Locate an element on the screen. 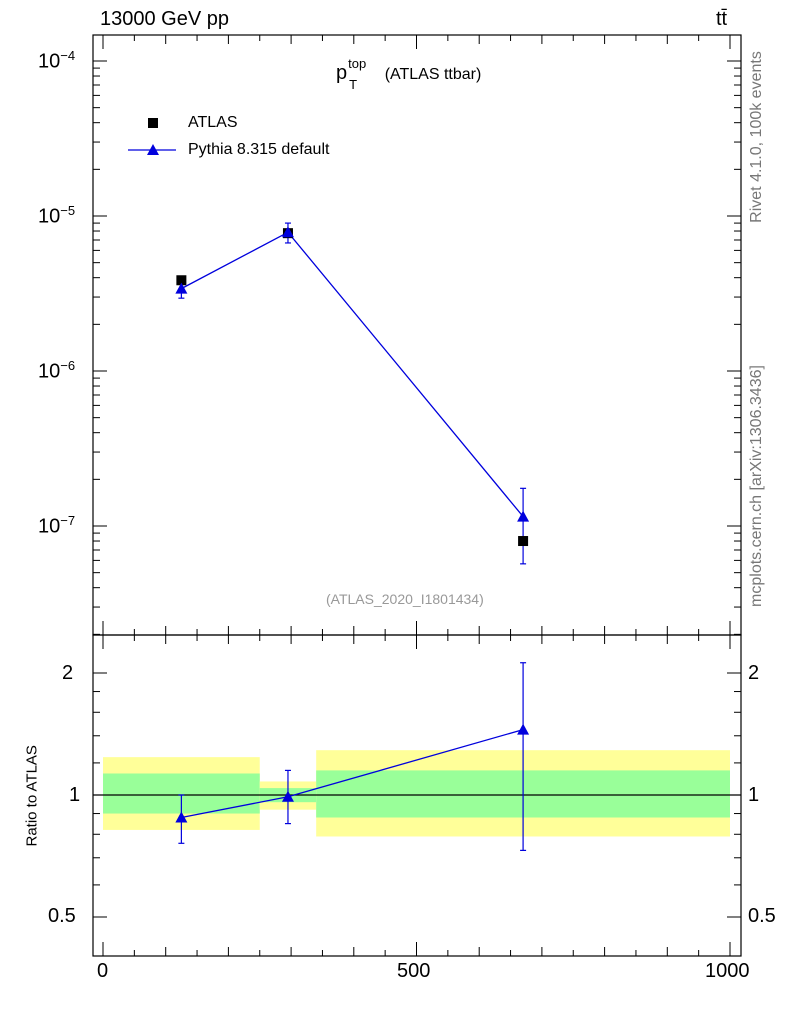 The width and height of the screenshot is (786, 1024). ratio-tick-05-left: 0.5 is located at coordinates (62, 916).